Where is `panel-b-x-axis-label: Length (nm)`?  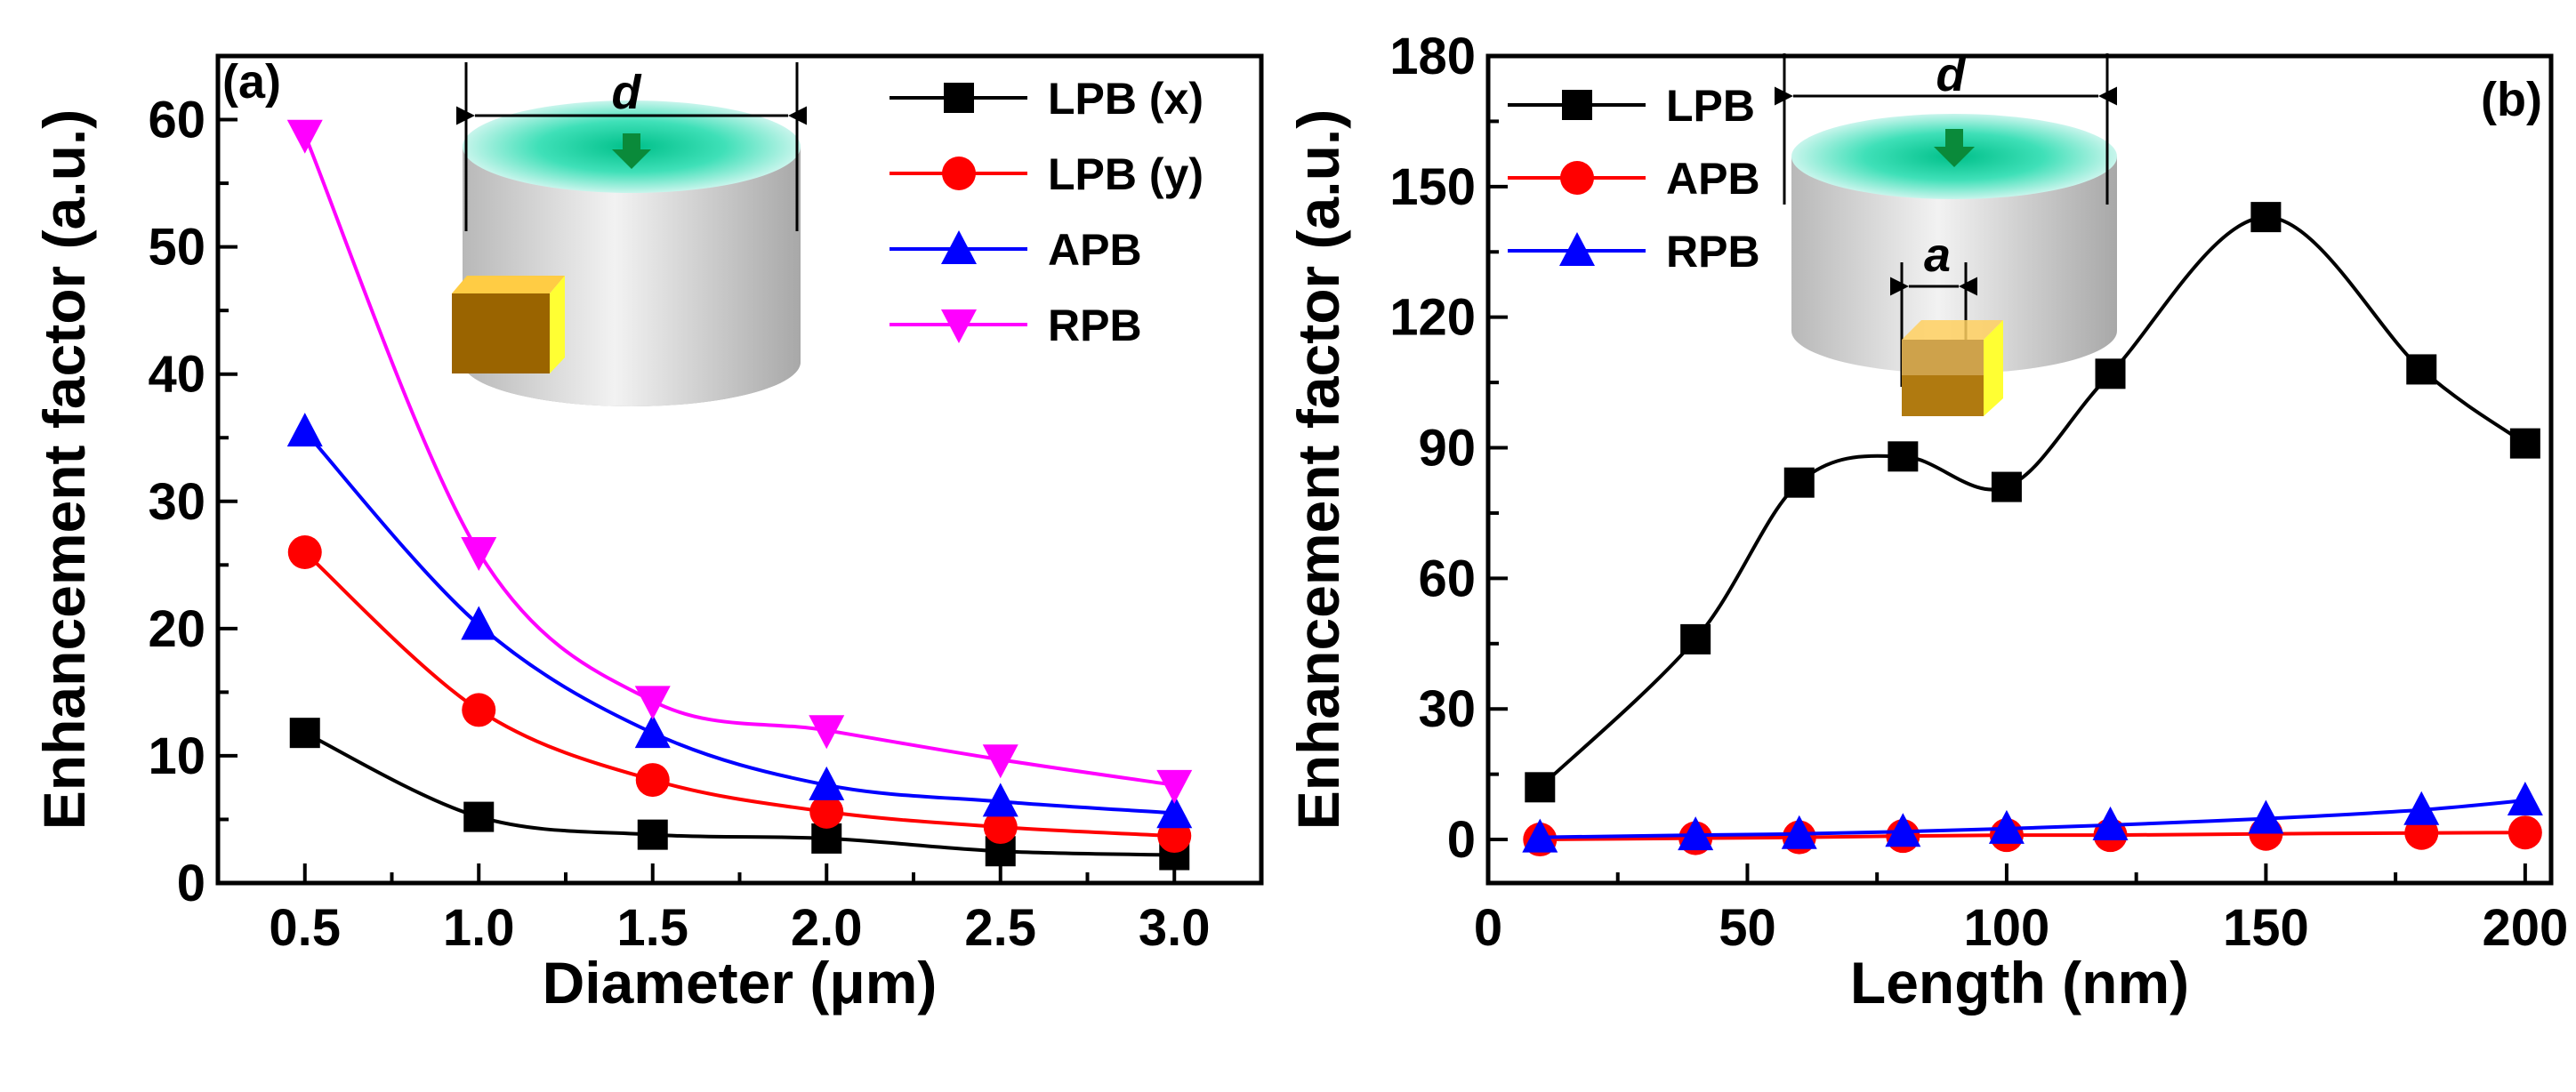
panel-b-x-axis-label: Length (nm) is located at coordinates (2019, 983).